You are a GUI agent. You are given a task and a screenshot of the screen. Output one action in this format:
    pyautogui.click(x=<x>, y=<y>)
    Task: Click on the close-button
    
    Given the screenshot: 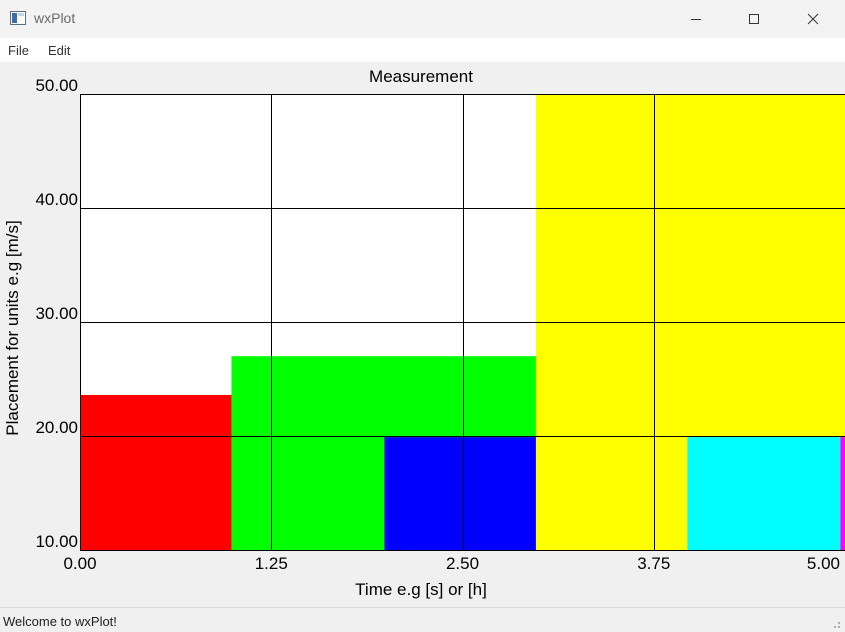 What is the action you would take?
    pyautogui.click(x=813, y=19)
    